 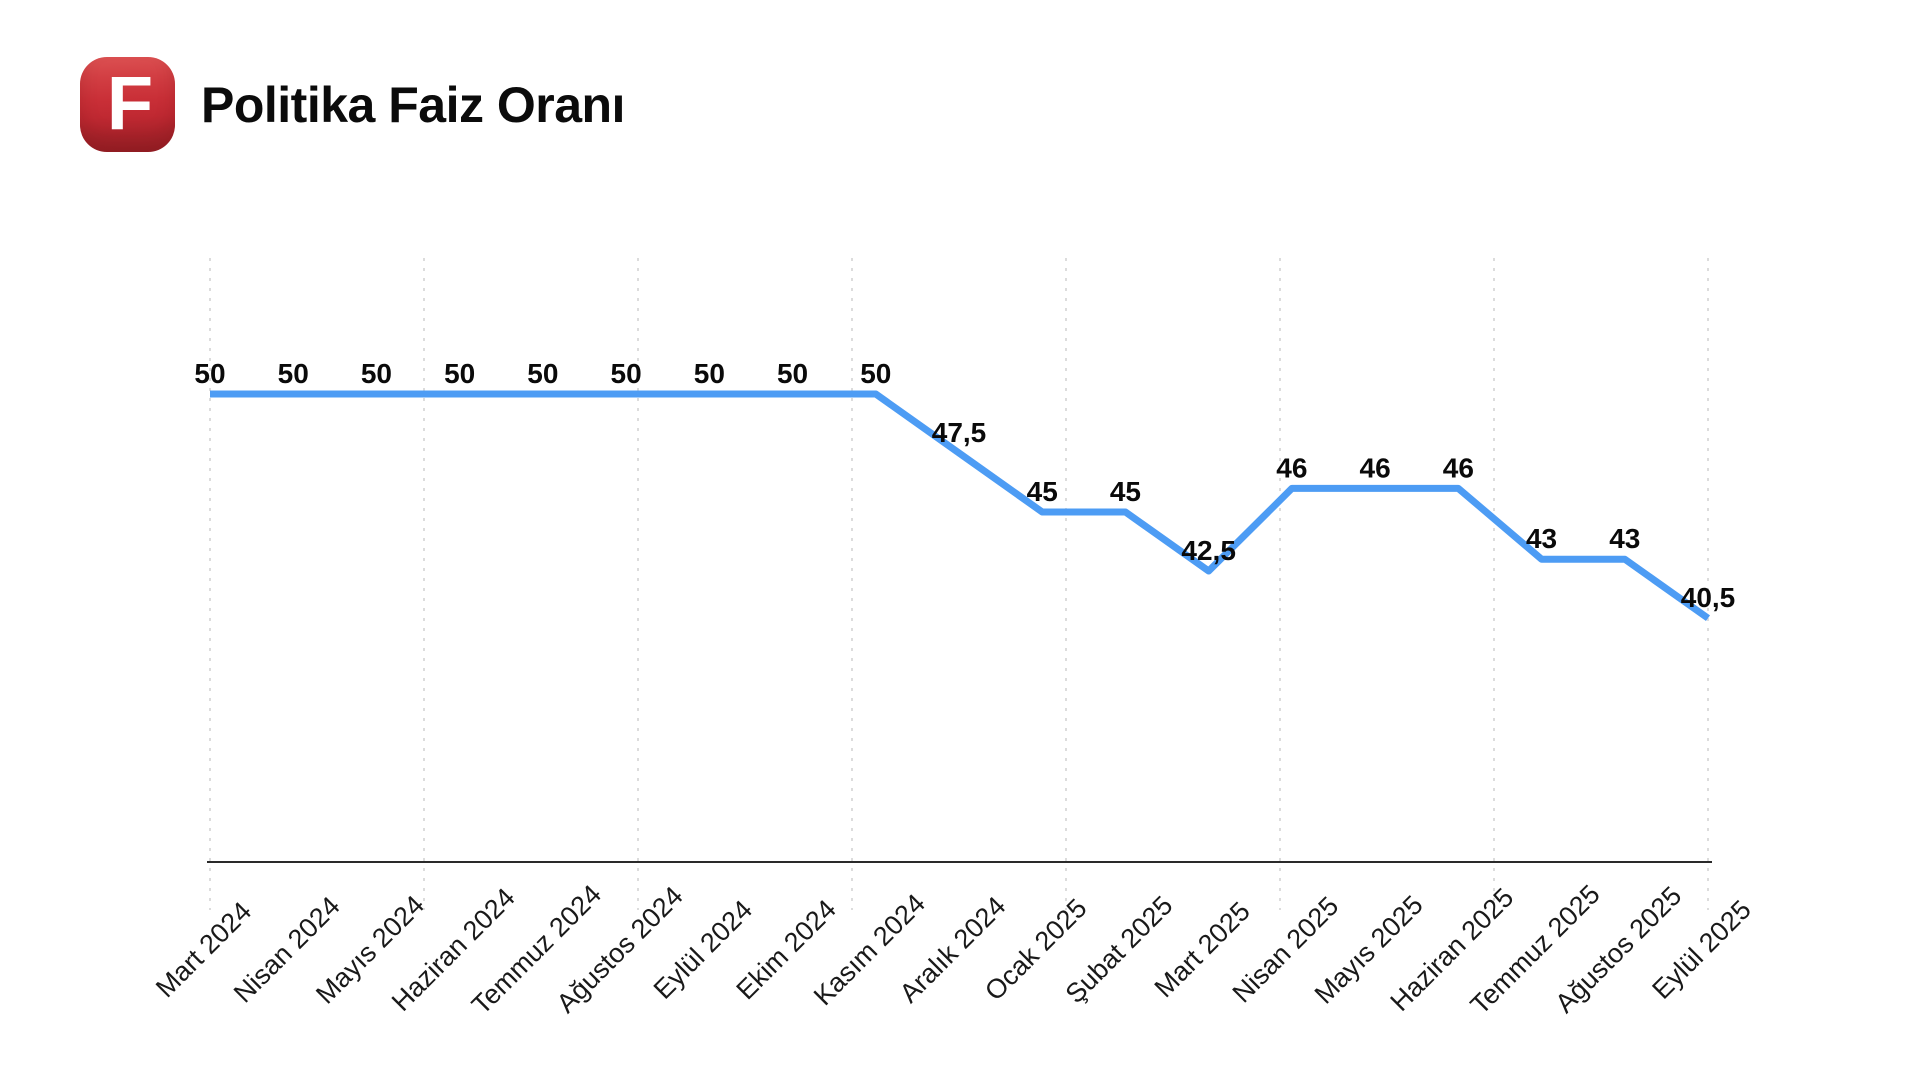 I want to click on brand-logo: F, so click(x=127, y=104).